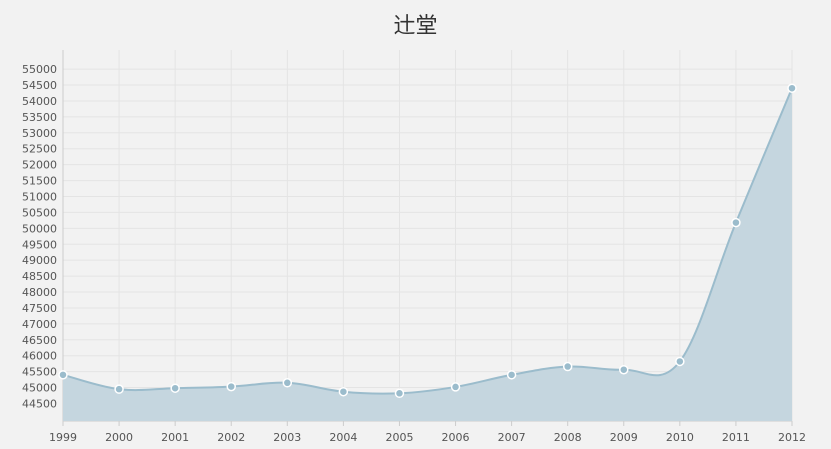 This screenshot has width=831, height=449. I want to click on y-tick-label: 48000, so click(39, 292).